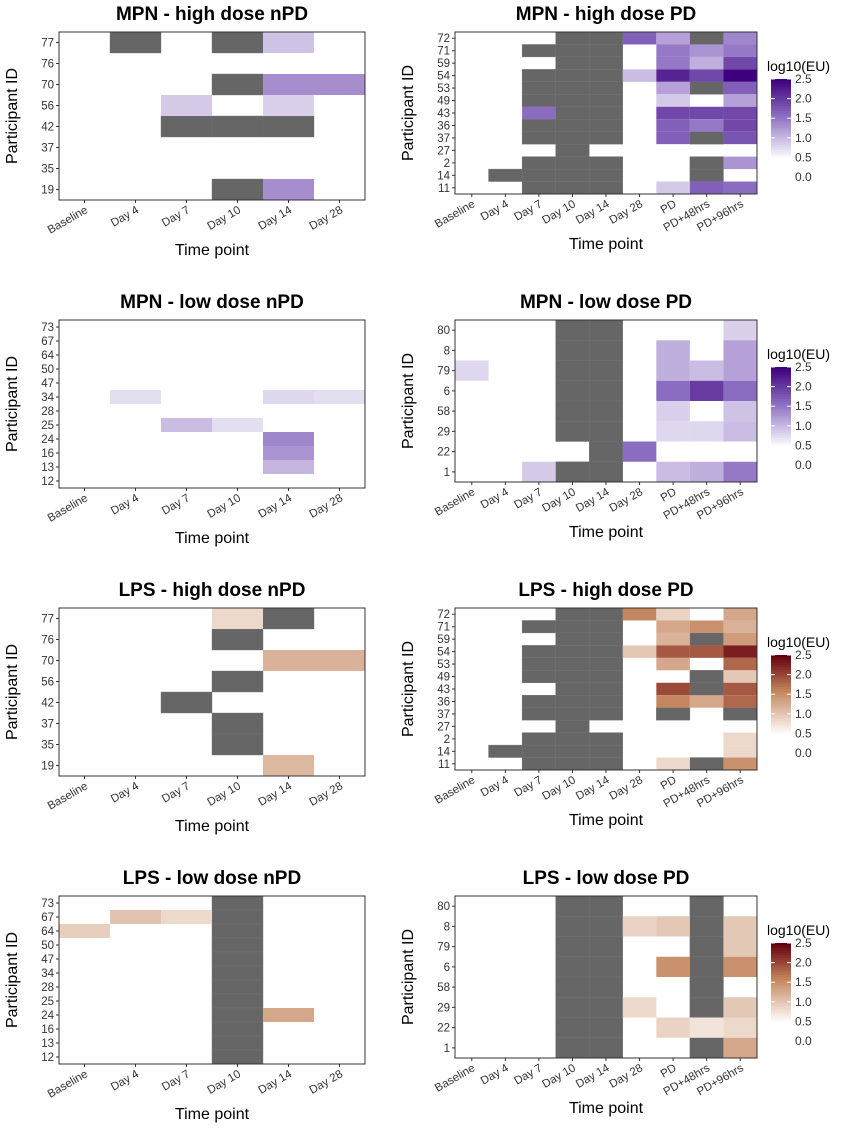 Image resolution: width=856 pixels, height=1142 pixels. I want to click on panel-title: MPN - high dose nPD, so click(212, 14).